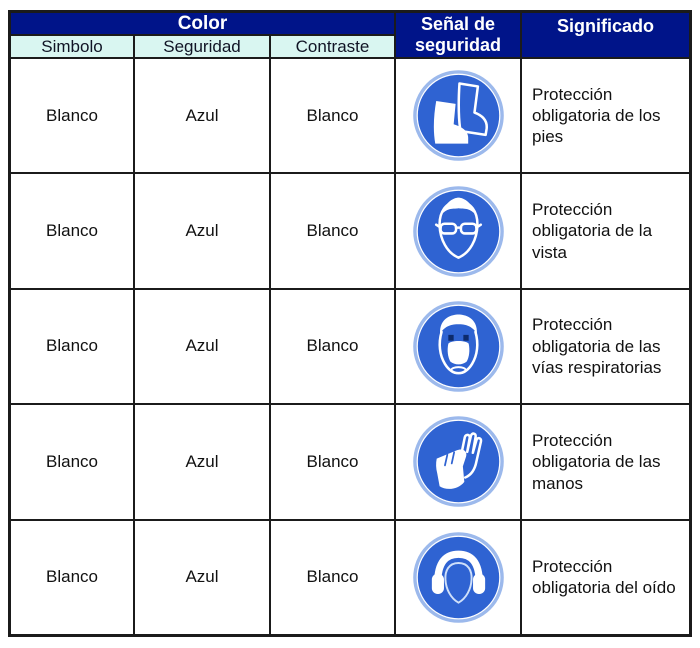 This screenshot has width=700, height=648. What do you see at coordinates (332, 462) in the screenshot?
I see `row4-contraste: Blanco` at bounding box center [332, 462].